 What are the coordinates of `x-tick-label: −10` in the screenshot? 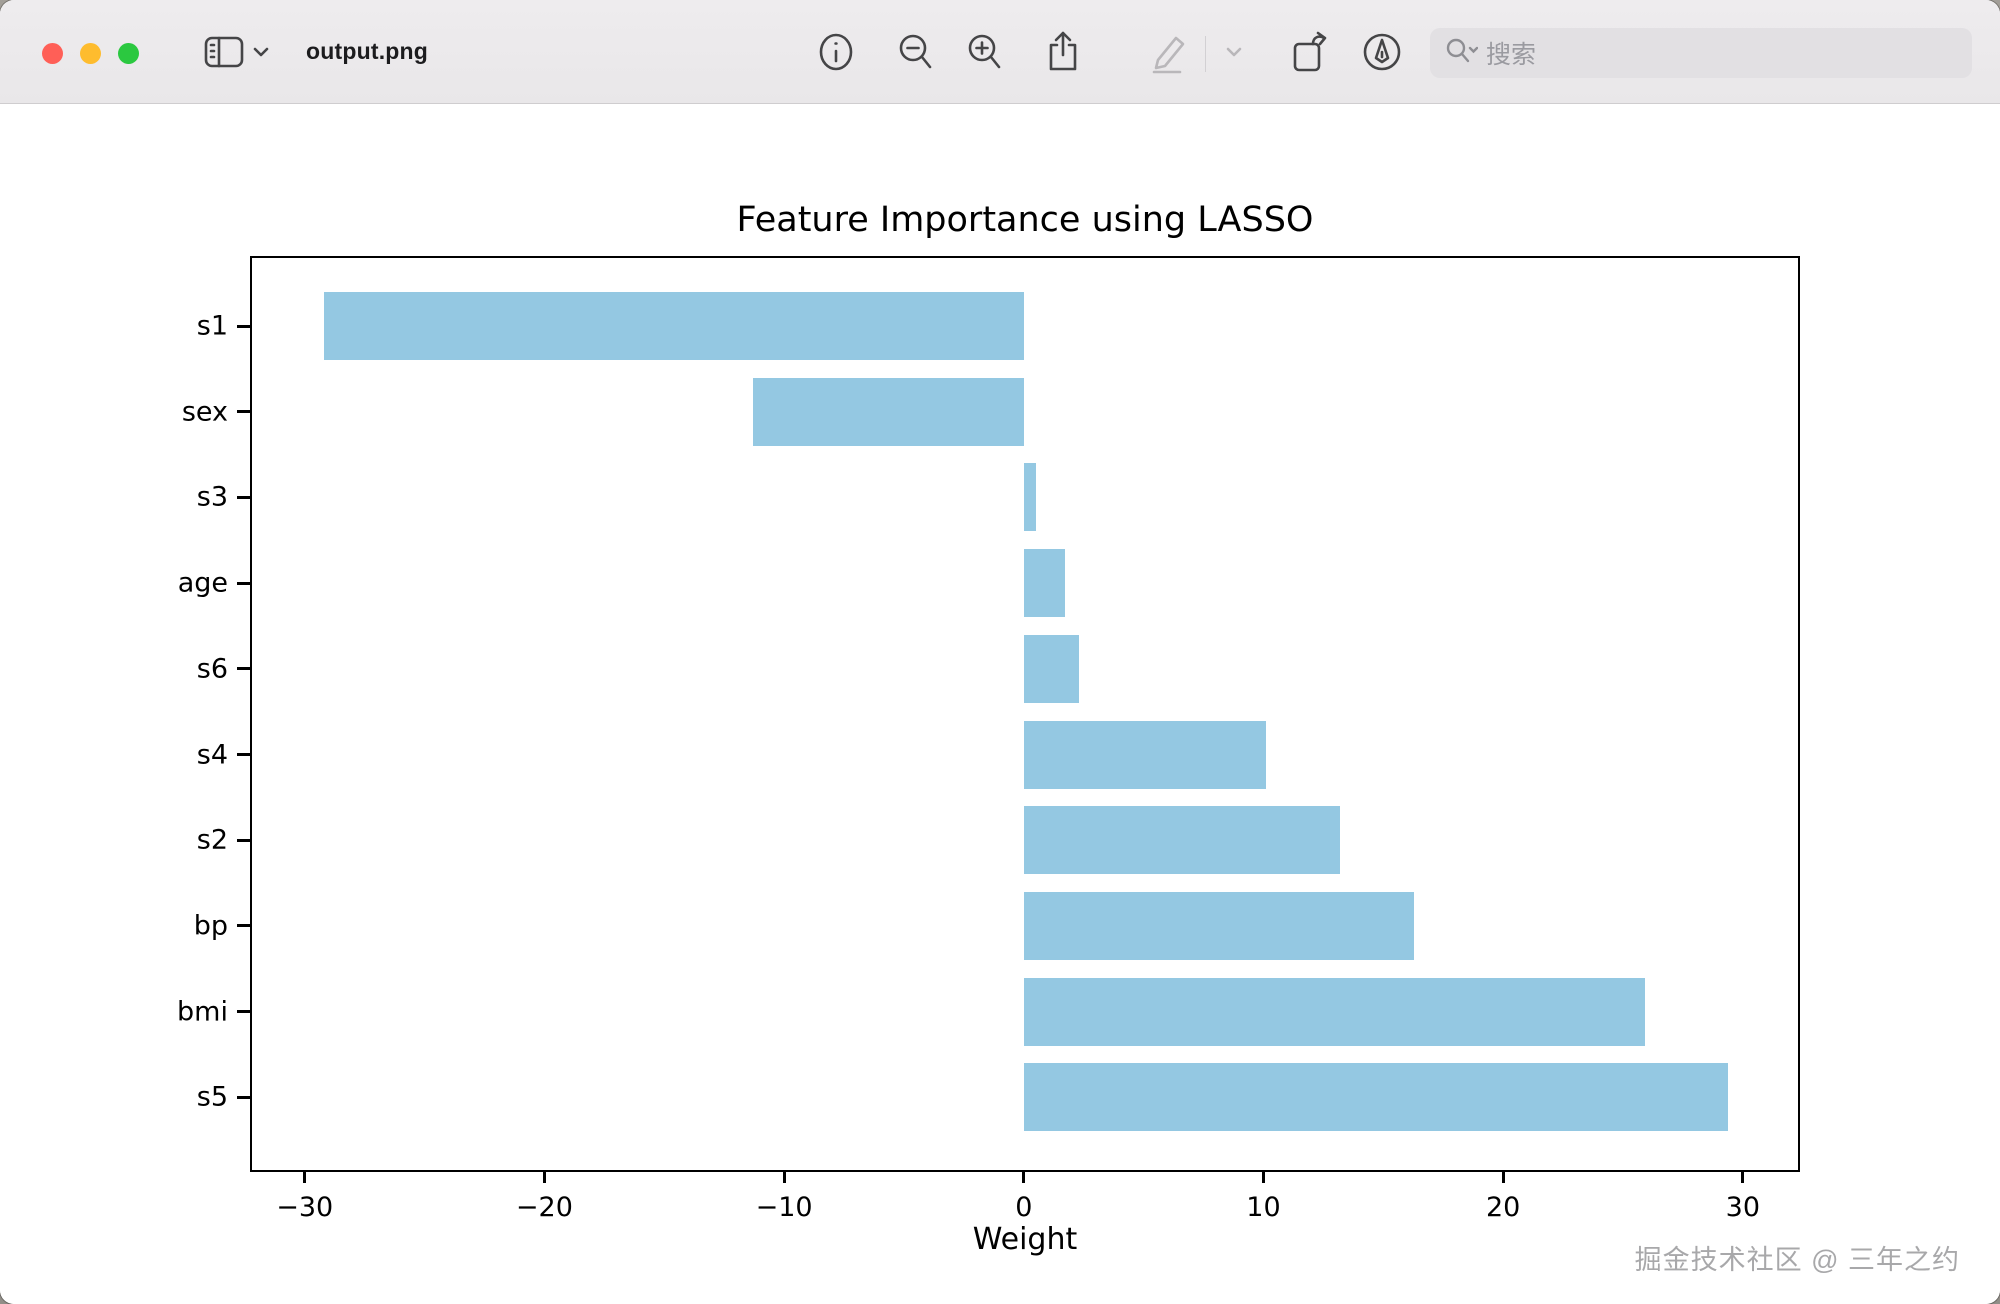 It's located at (784, 1207).